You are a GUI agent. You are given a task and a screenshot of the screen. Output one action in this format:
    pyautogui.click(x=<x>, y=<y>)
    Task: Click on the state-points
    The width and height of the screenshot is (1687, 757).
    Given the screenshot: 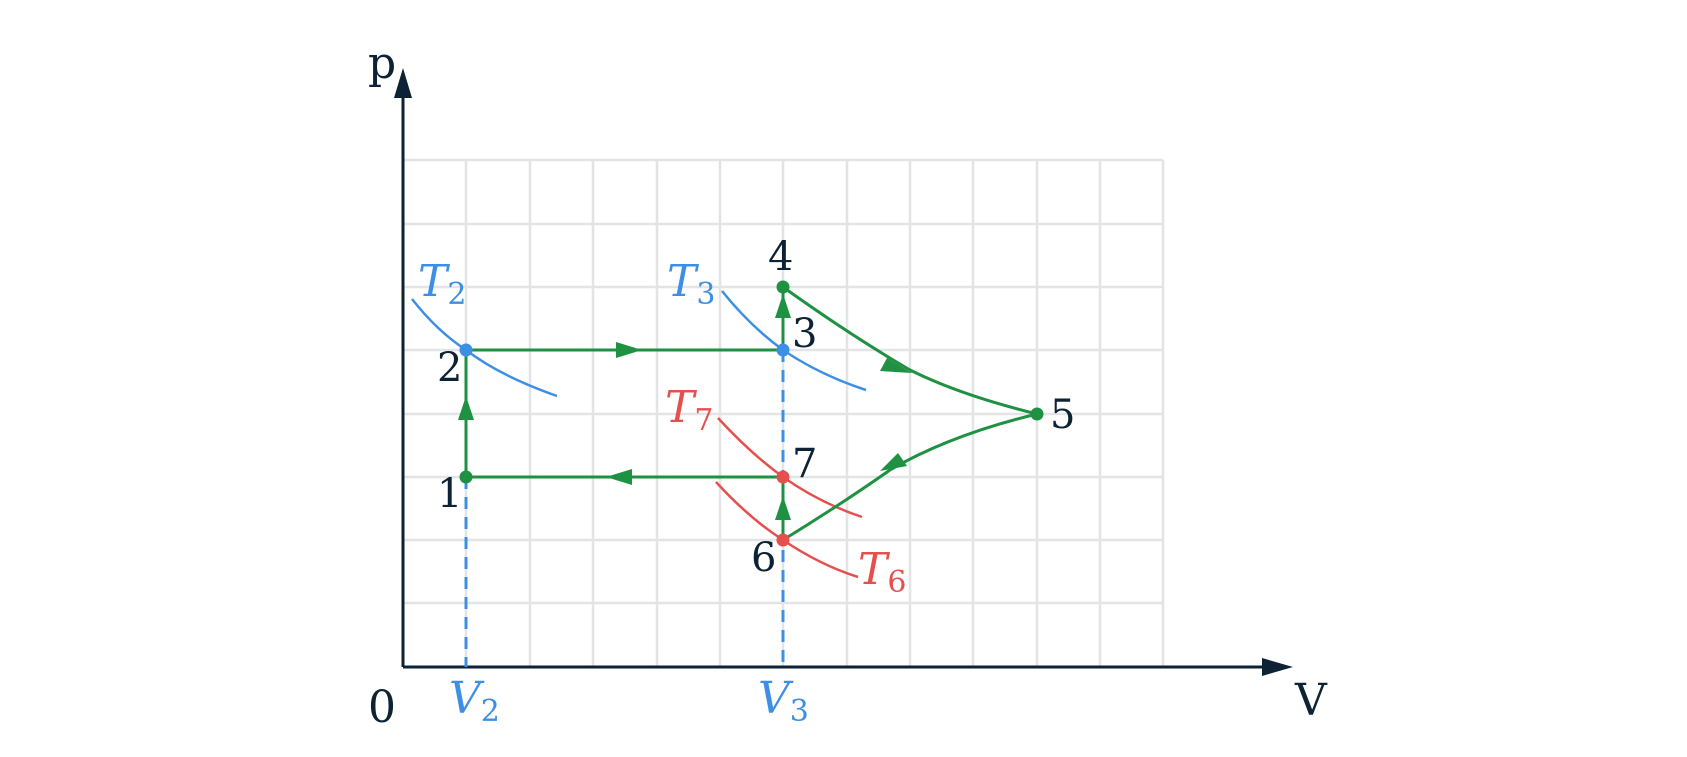 What is the action you would take?
    pyautogui.click(x=751, y=413)
    